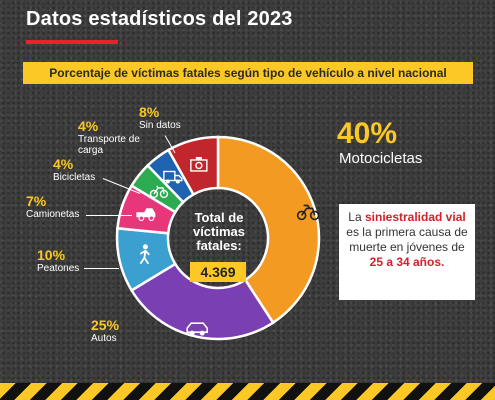 The height and width of the screenshot is (400, 495). I want to click on motorcycle-icon, so click(308, 212).